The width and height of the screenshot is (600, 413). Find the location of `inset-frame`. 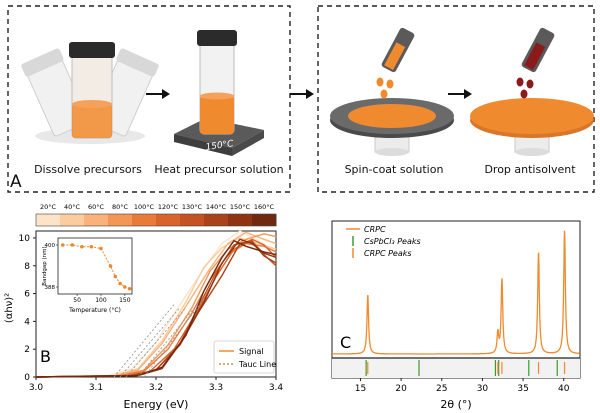

inset-frame is located at coordinates (95, 266).